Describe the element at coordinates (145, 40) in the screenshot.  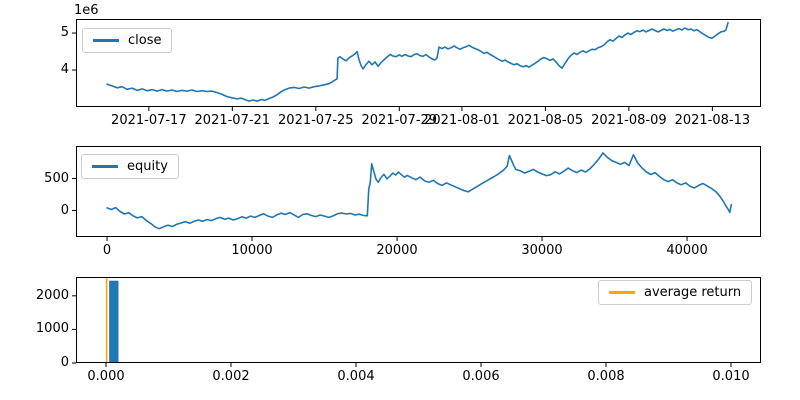
I see `legend-label-close: close` at that location.